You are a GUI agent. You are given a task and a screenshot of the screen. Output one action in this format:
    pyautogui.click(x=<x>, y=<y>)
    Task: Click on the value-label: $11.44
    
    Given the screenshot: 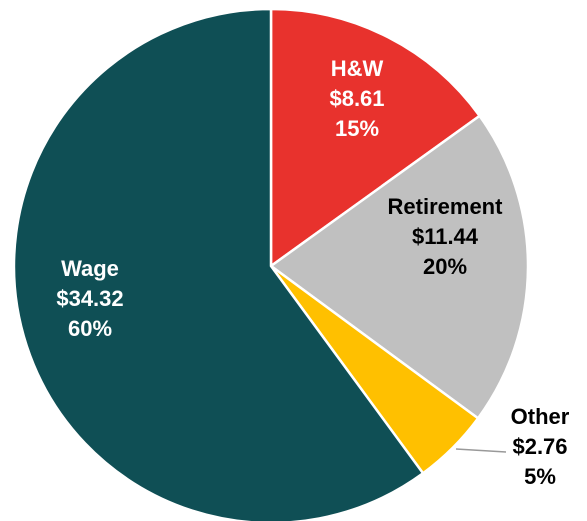 What is the action you would take?
    pyautogui.click(x=445, y=236)
    